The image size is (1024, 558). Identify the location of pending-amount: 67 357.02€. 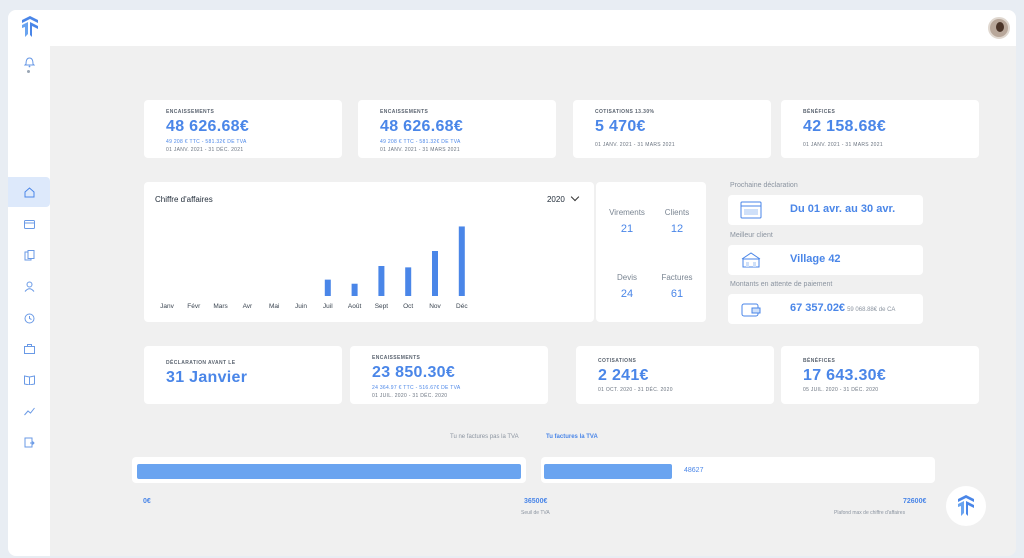
(818, 308).